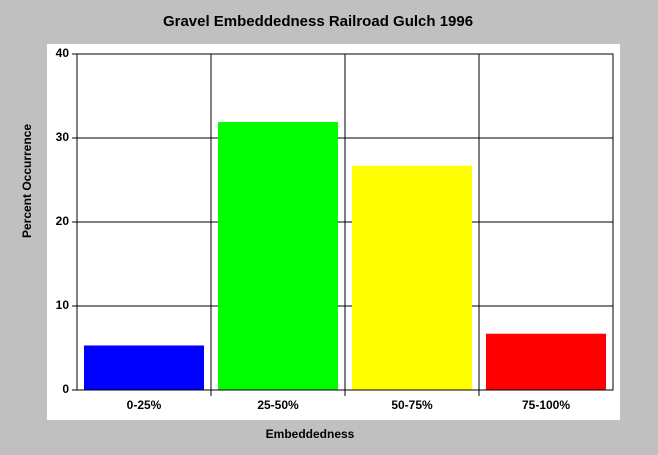 Image resolution: width=658 pixels, height=455 pixels. What do you see at coordinates (278, 405) in the screenshot?
I see `x-tick-label: 25-50%` at bounding box center [278, 405].